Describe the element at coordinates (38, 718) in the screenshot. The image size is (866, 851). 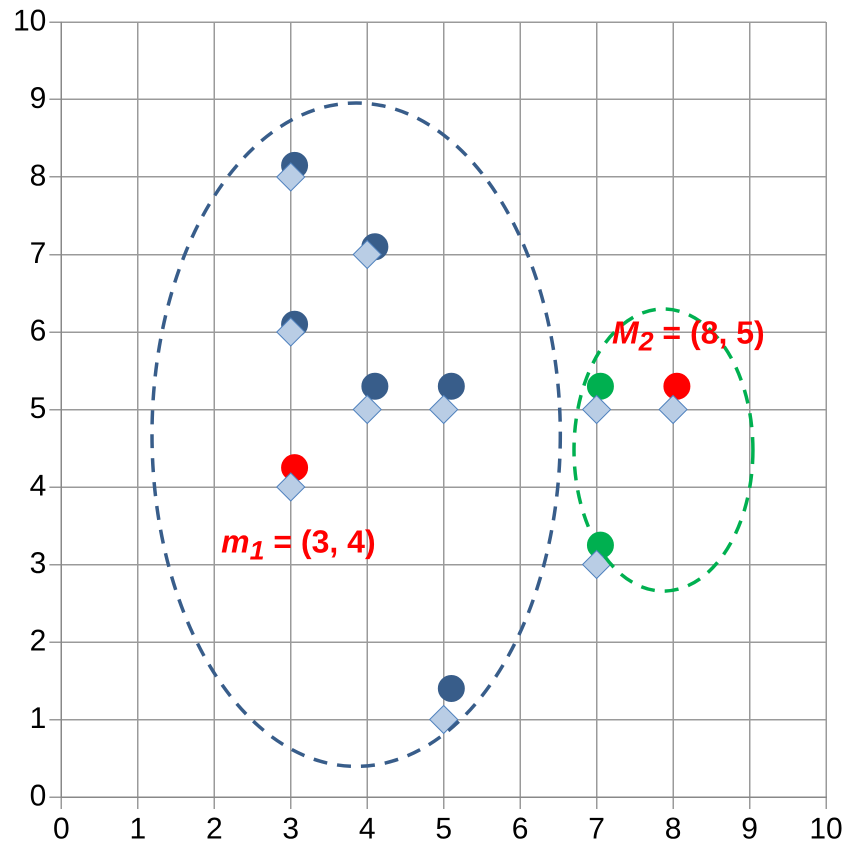
I see `y-tick-label: 1` at that location.